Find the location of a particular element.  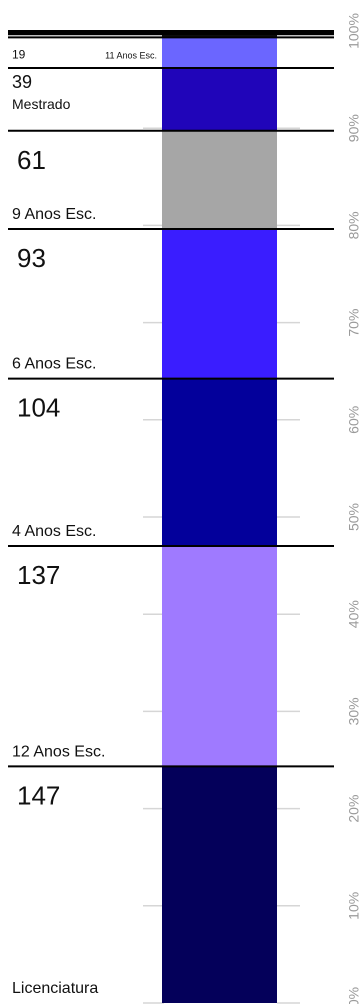

segment-count-2: 104 is located at coordinates (38, 408).